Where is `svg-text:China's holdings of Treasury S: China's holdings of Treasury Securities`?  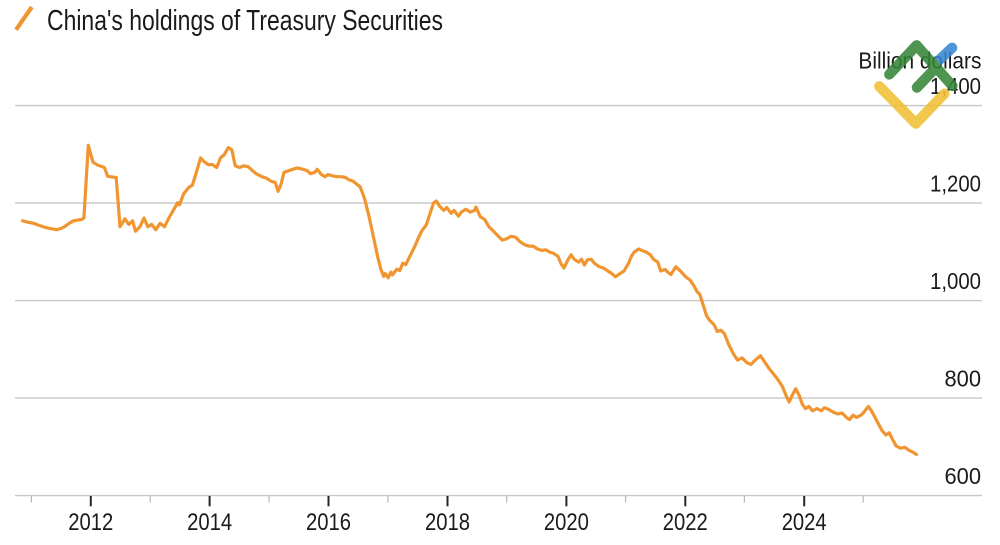 svg-text:China's holdings of Treasury S: China's holdings of Treasury Securities is located at coordinates (245, 21).